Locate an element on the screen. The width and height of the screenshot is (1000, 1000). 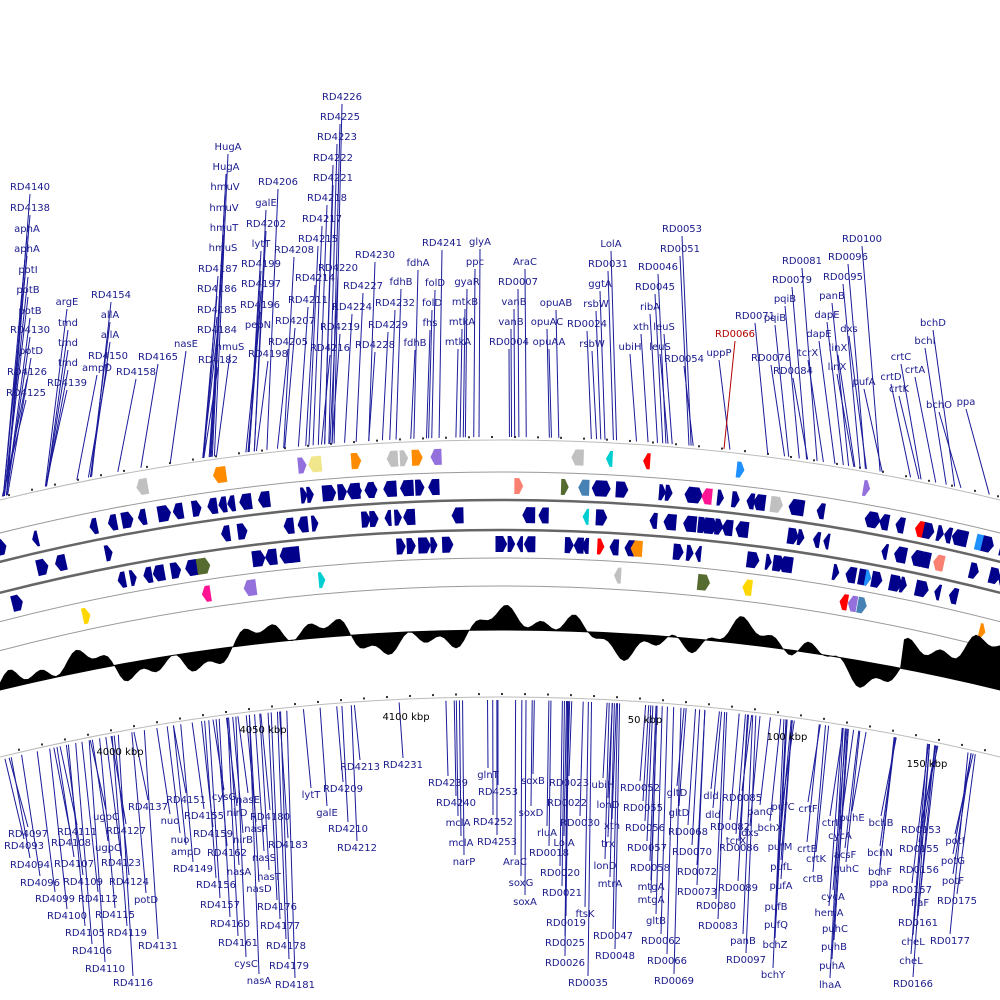
gene-label: soxG is located at coordinates (521, 883).